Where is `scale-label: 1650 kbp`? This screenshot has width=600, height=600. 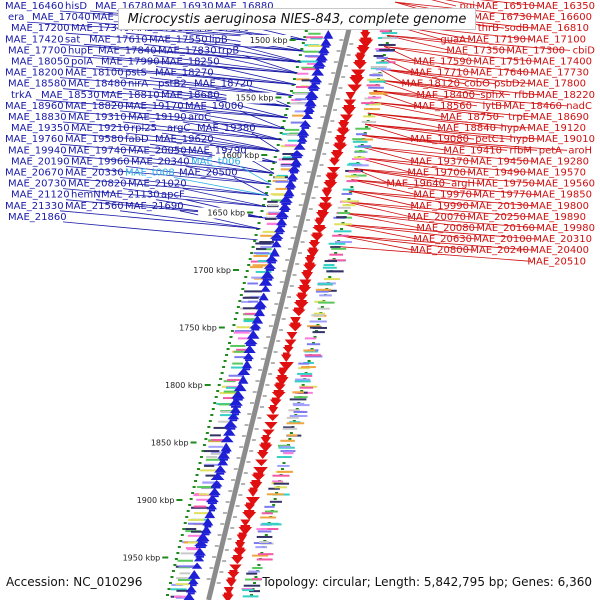 scale-label: 1650 kbp is located at coordinates (226, 213).